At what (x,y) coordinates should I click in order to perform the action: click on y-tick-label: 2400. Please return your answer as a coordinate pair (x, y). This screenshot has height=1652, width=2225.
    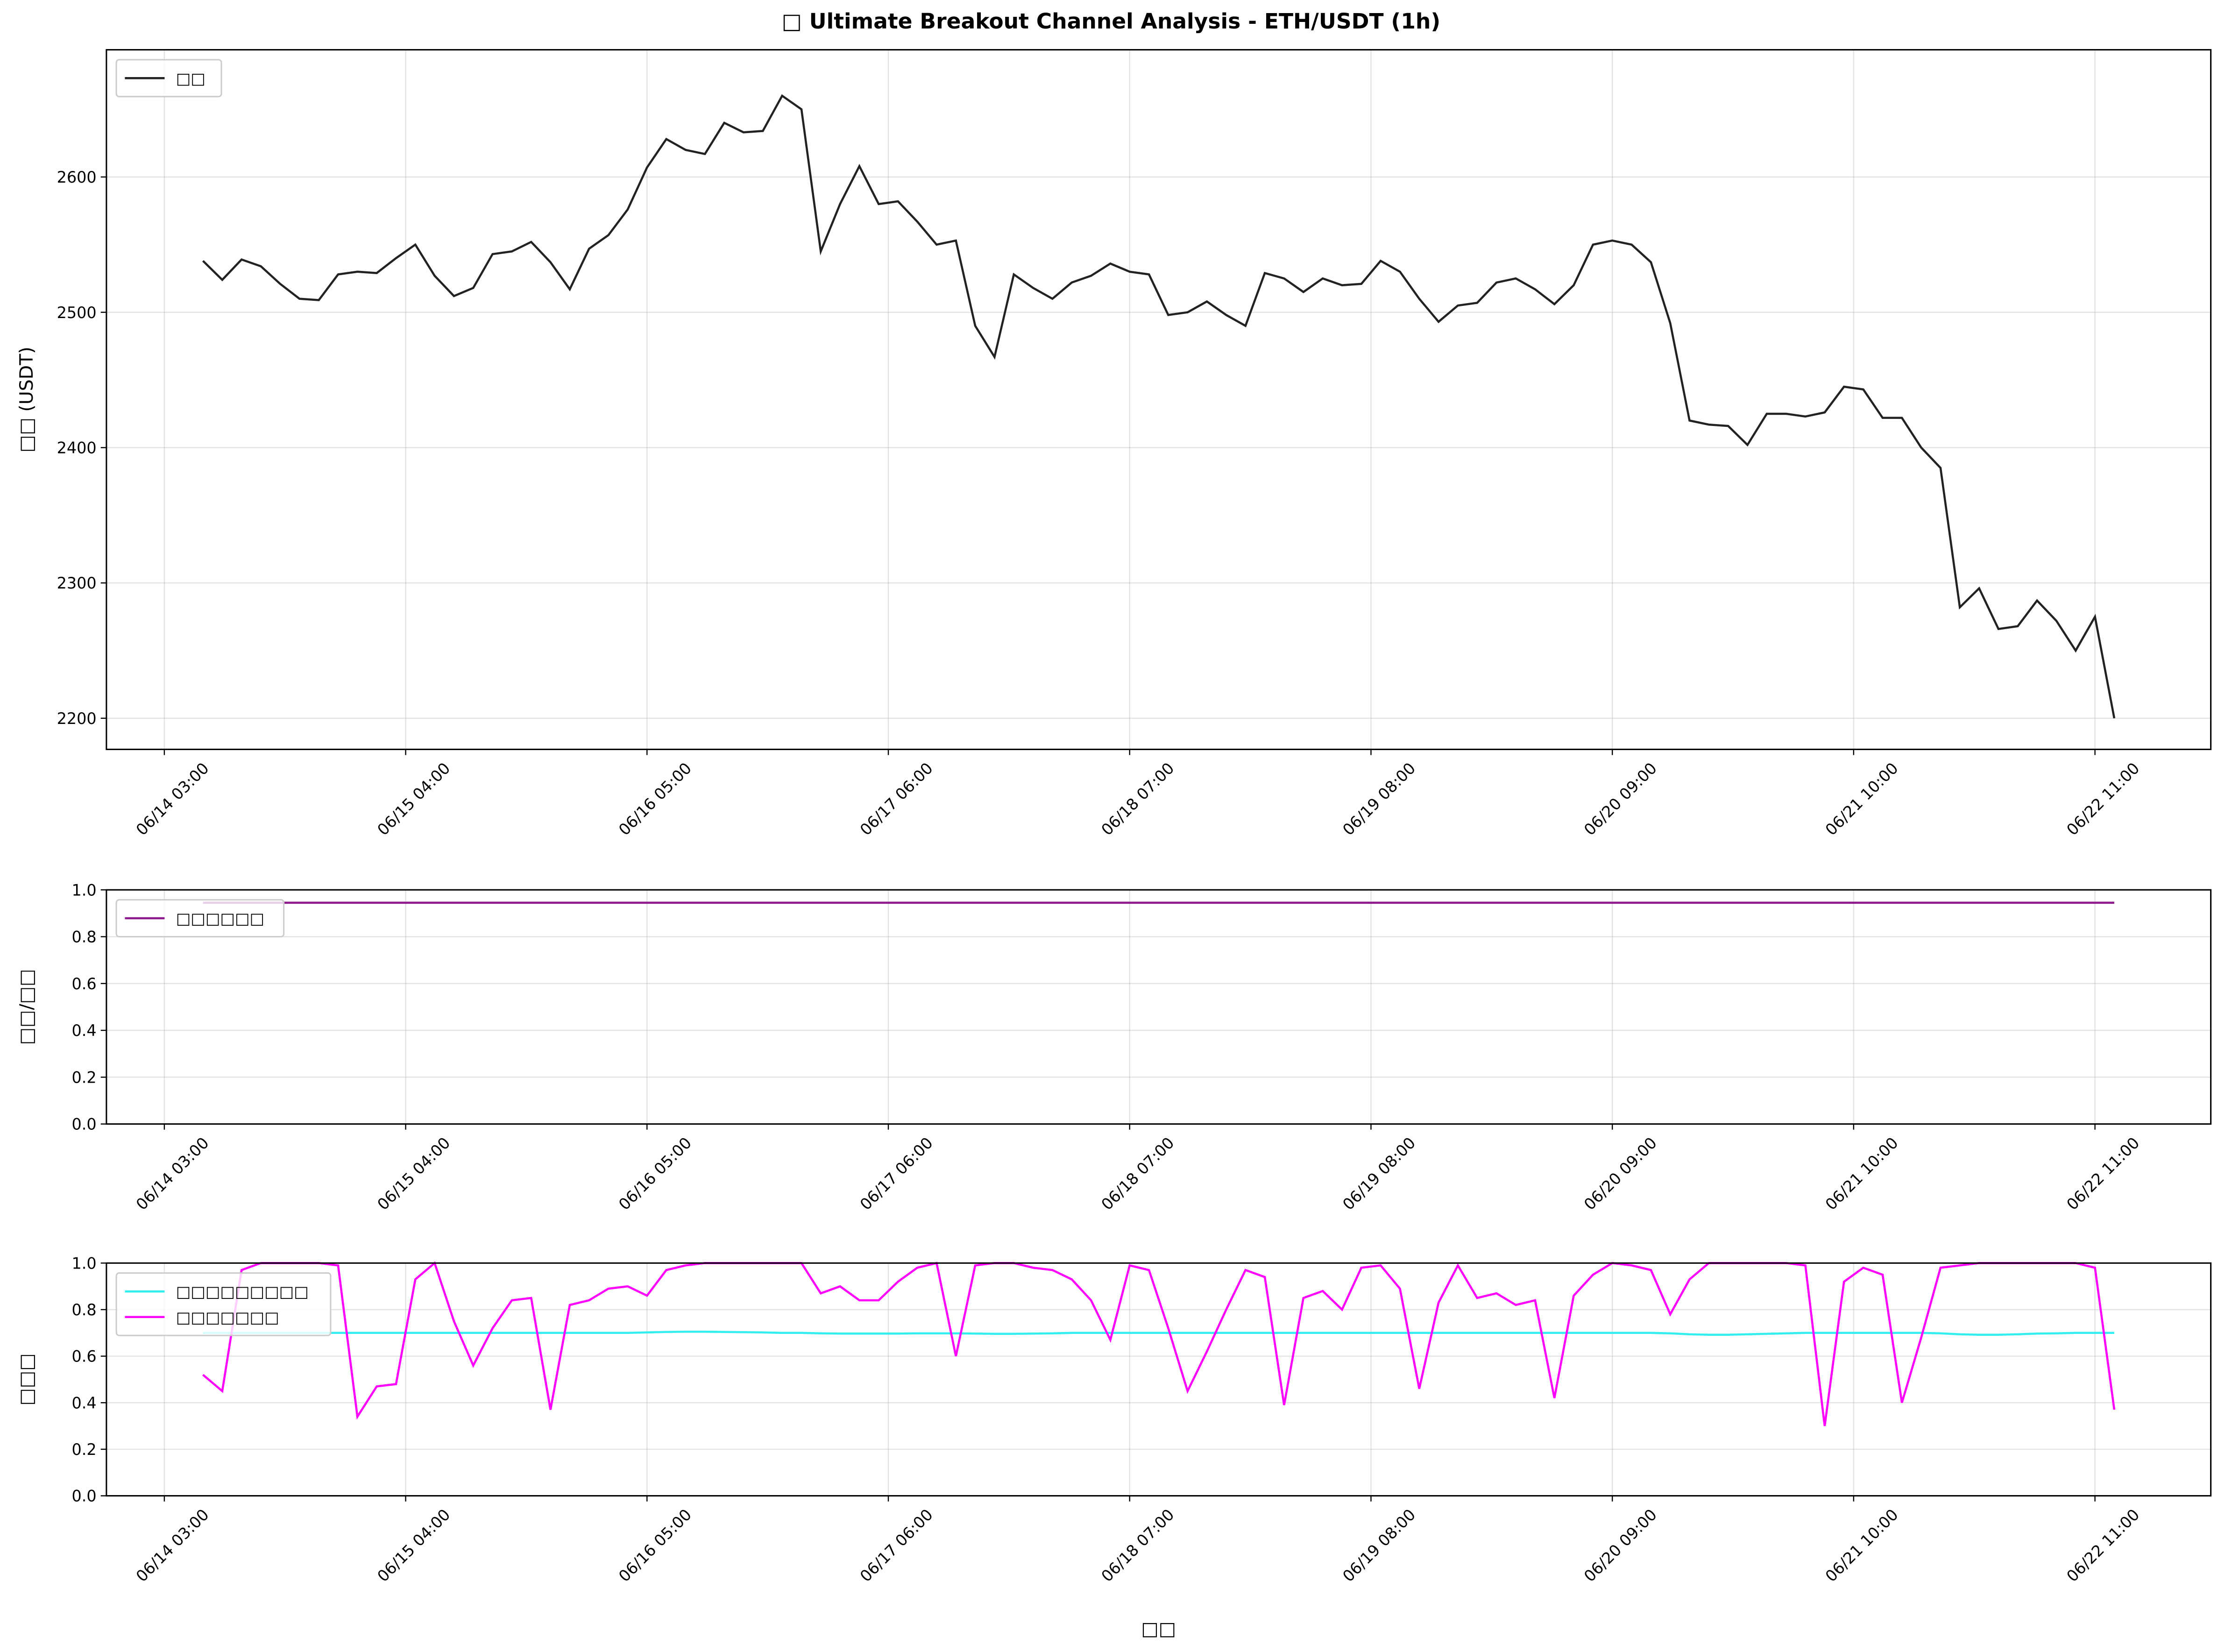
    Looking at the image, I should click on (77, 448).